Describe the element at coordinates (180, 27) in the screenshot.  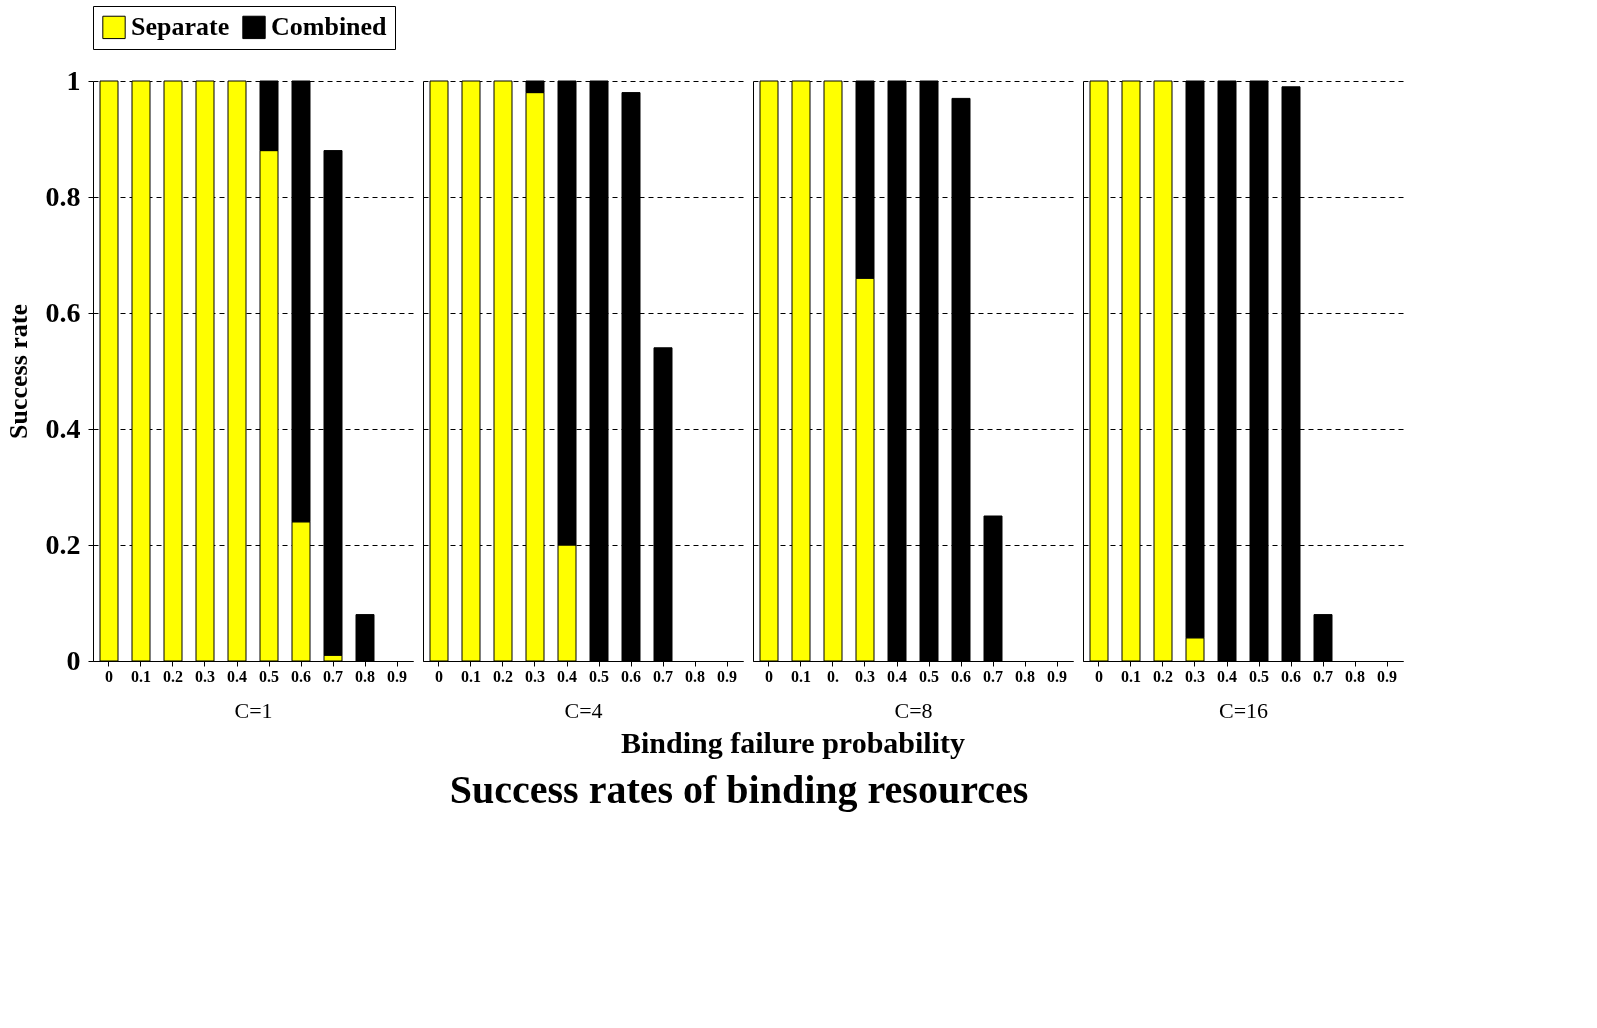
I see `legend-label: Separate` at that location.